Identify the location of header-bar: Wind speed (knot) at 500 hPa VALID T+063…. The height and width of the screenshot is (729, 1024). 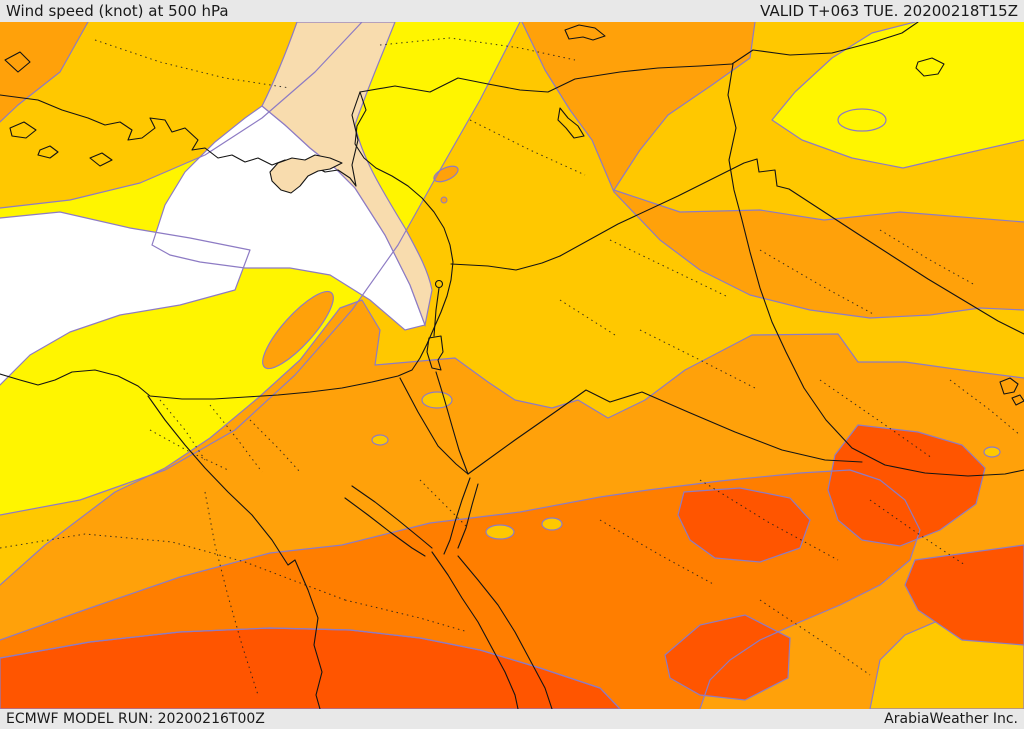
(512, 11).